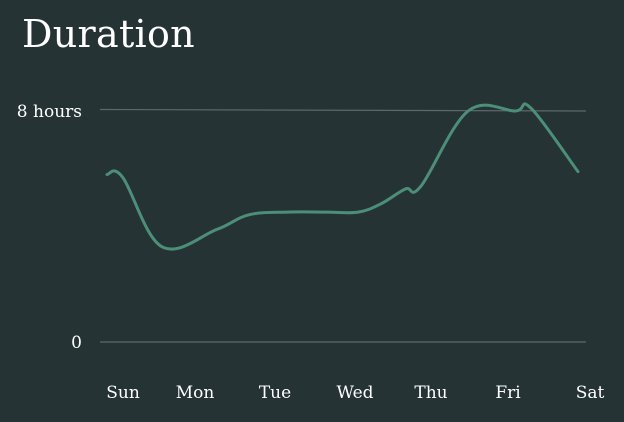 The width and height of the screenshot is (624, 422). What do you see at coordinates (195, 393) in the screenshot?
I see `x-tick-label-mon: Mon` at bounding box center [195, 393].